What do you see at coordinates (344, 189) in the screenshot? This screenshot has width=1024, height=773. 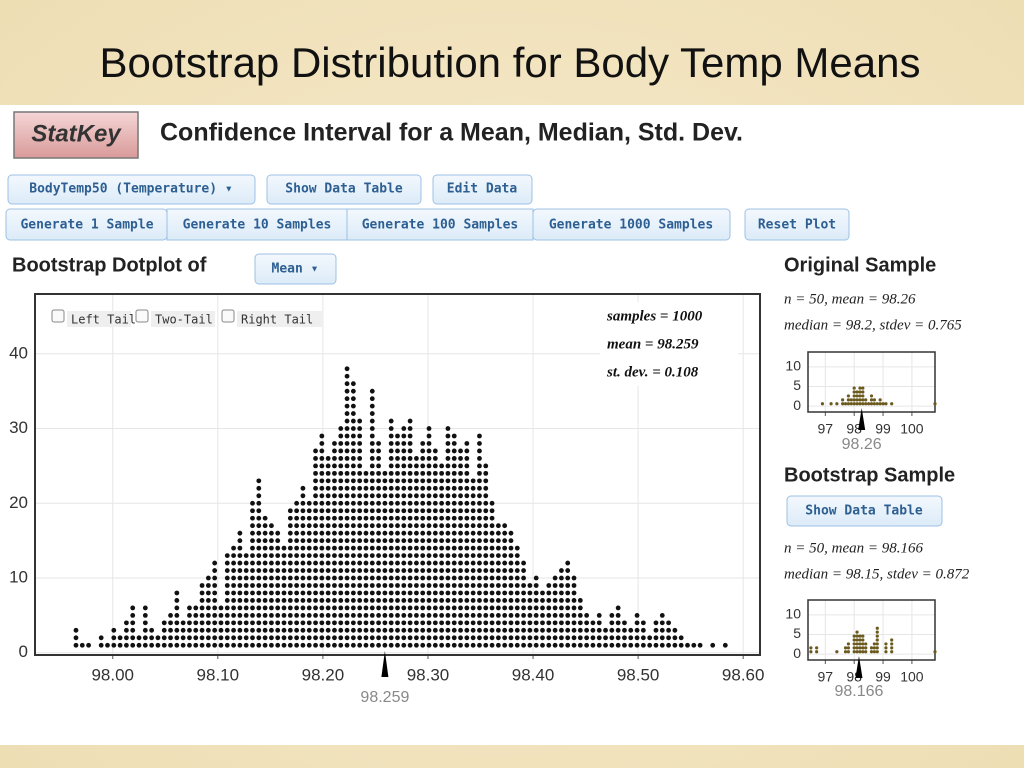 I see `show-data-button` at bounding box center [344, 189].